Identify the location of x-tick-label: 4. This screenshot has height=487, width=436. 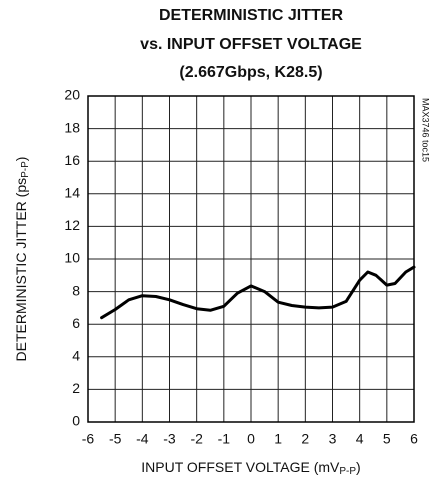
(360, 439).